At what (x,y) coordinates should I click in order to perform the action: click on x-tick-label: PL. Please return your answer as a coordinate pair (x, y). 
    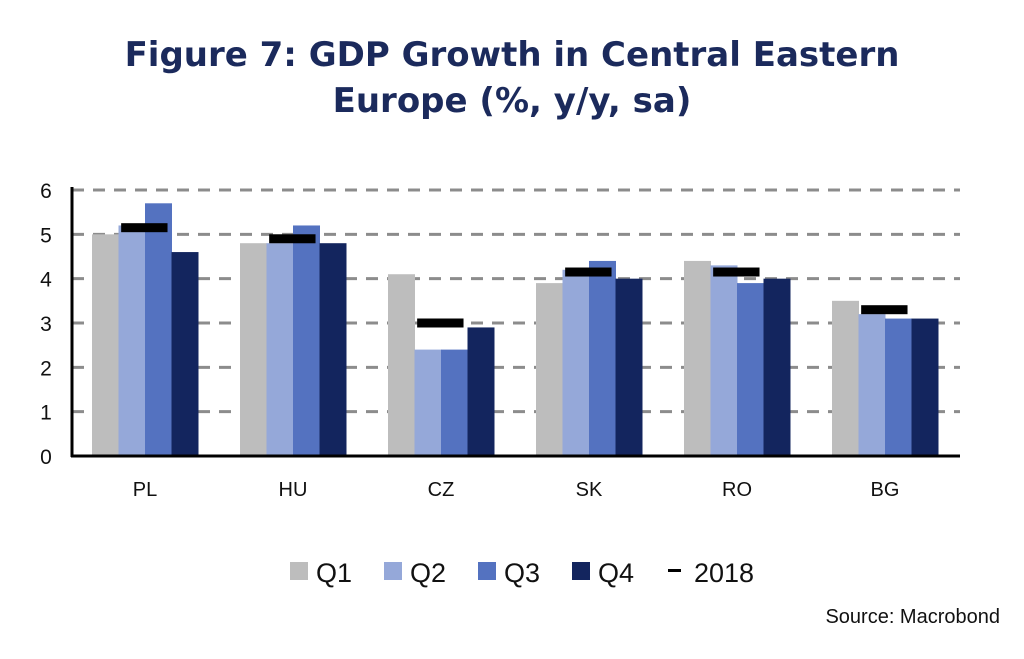
    Looking at the image, I should click on (145, 490).